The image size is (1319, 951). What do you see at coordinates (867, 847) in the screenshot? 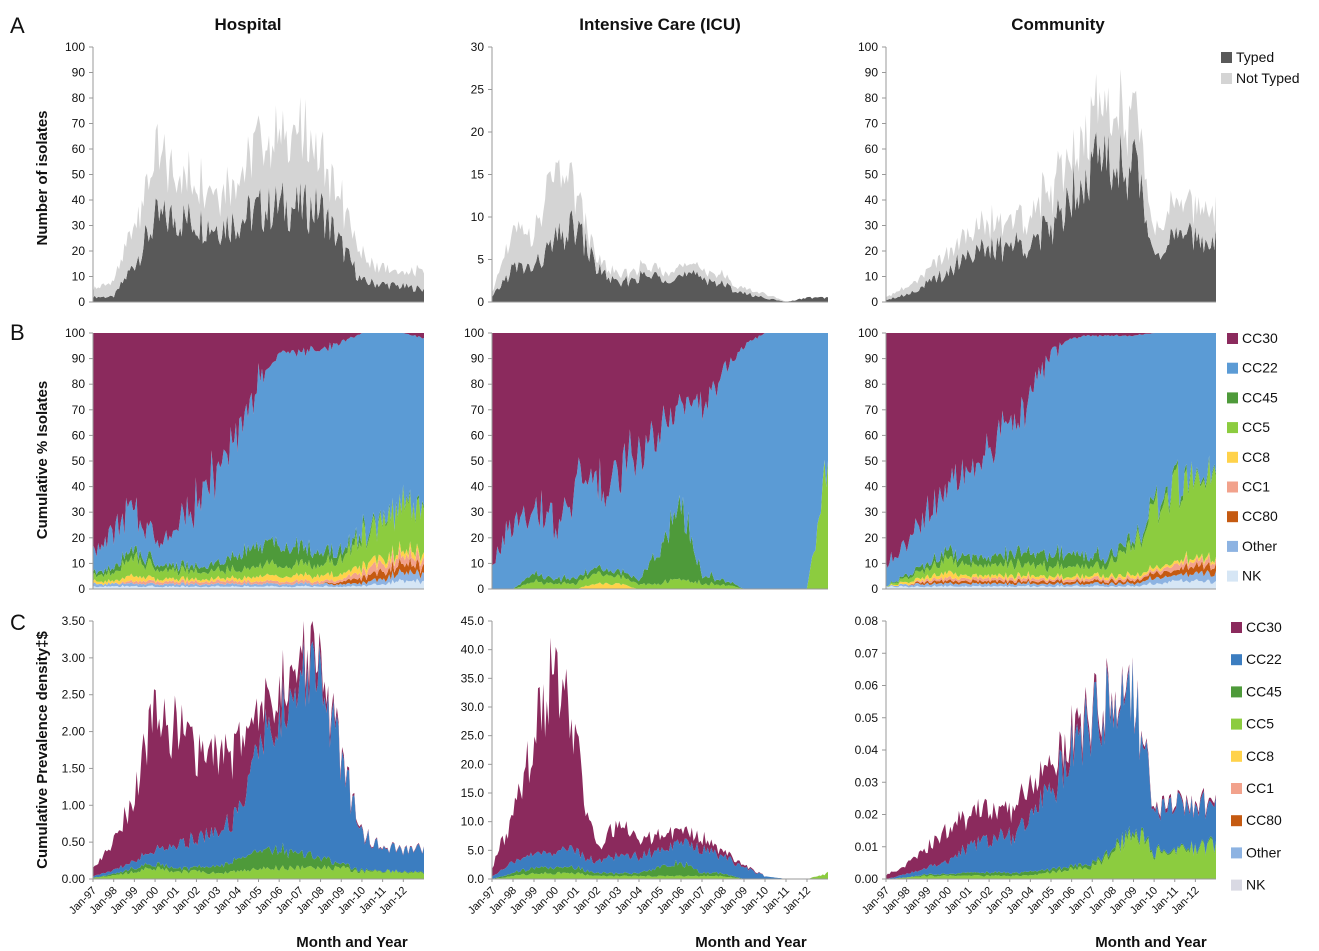
I see `y-tick-label: 0.01` at bounding box center [867, 847].